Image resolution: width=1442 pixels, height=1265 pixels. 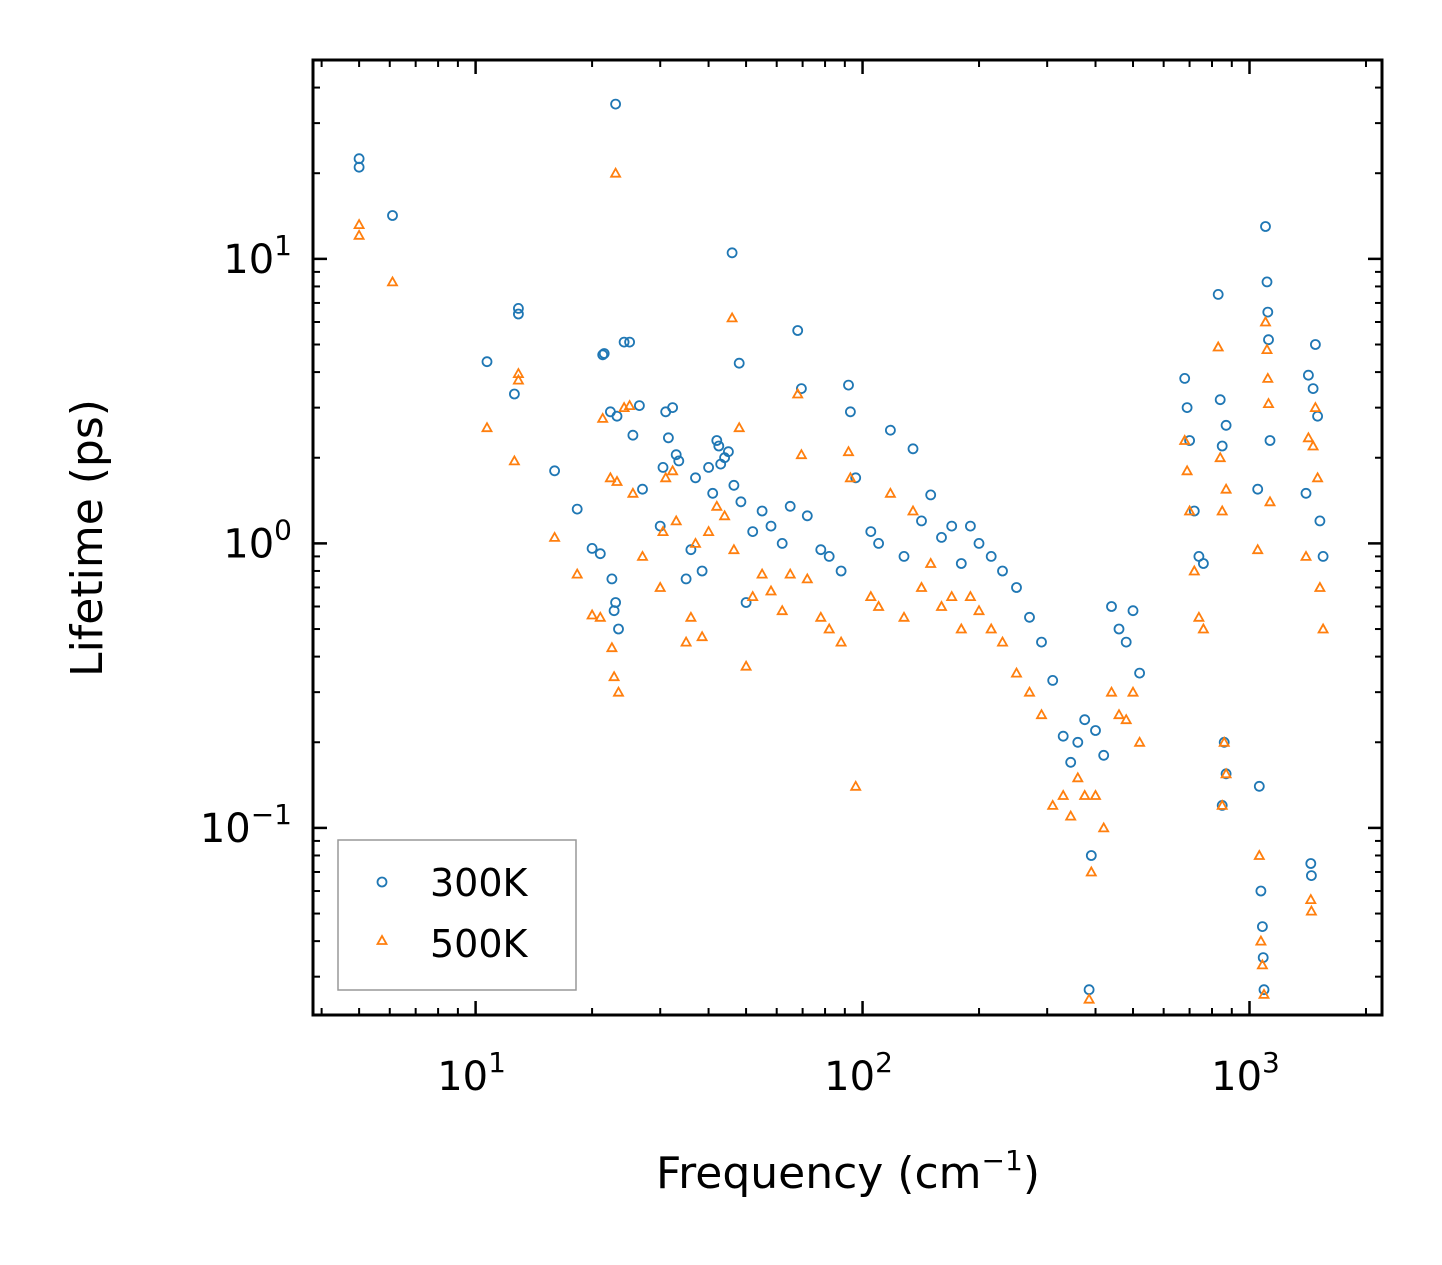 What do you see at coordinates (1031, 1173) in the screenshot?
I see `x-axis-title-suffix: )` at bounding box center [1031, 1173].